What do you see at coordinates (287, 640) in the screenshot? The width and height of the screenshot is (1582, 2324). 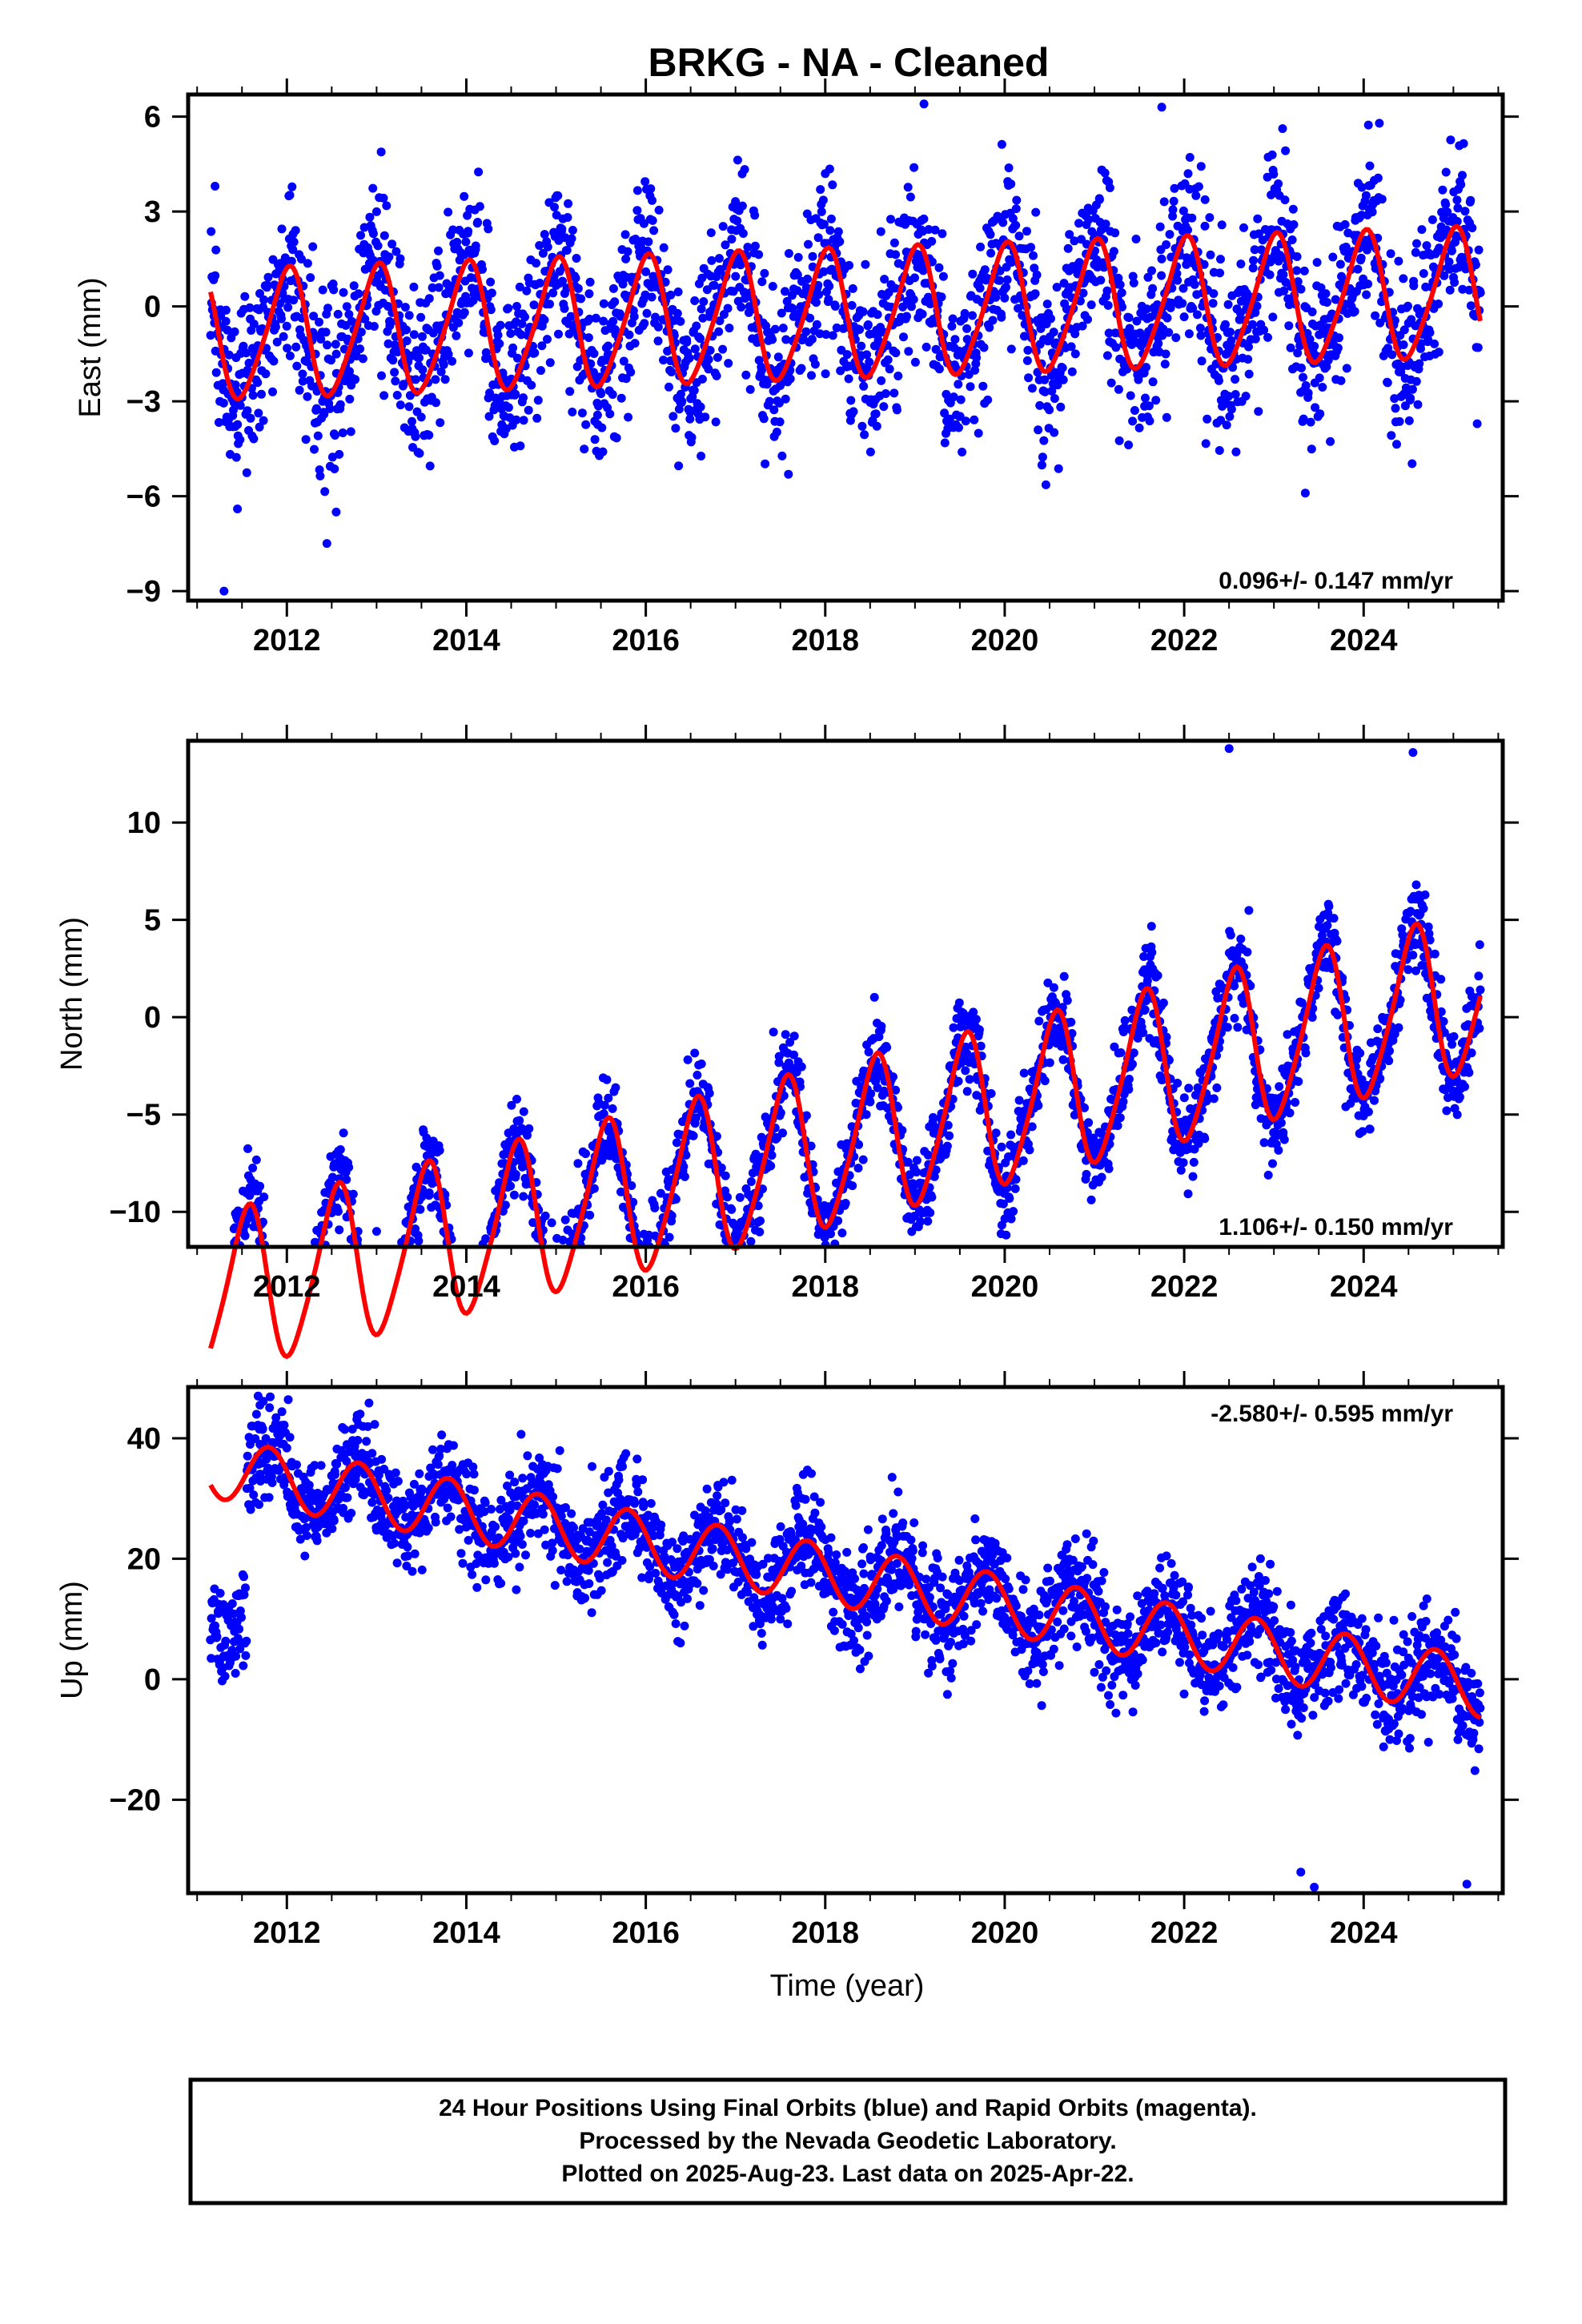 I see `east-x-tick-label: 2012` at bounding box center [287, 640].